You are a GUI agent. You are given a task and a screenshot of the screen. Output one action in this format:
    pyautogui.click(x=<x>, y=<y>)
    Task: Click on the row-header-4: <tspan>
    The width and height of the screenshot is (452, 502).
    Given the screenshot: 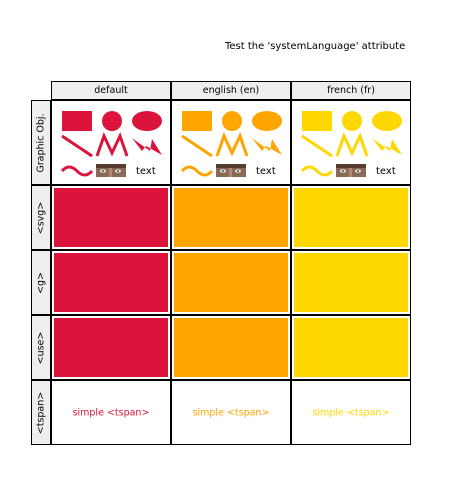 What is the action you would take?
    pyautogui.click(x=41, y=412)
    